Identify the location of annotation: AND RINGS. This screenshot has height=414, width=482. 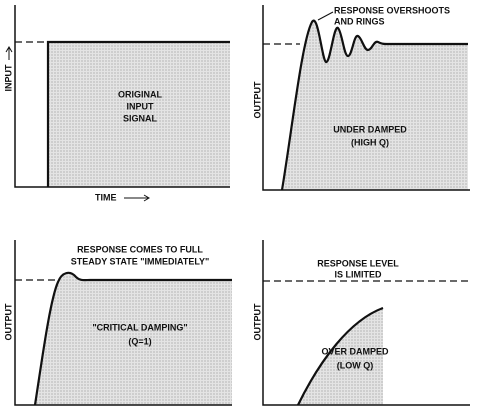
(359, 21).